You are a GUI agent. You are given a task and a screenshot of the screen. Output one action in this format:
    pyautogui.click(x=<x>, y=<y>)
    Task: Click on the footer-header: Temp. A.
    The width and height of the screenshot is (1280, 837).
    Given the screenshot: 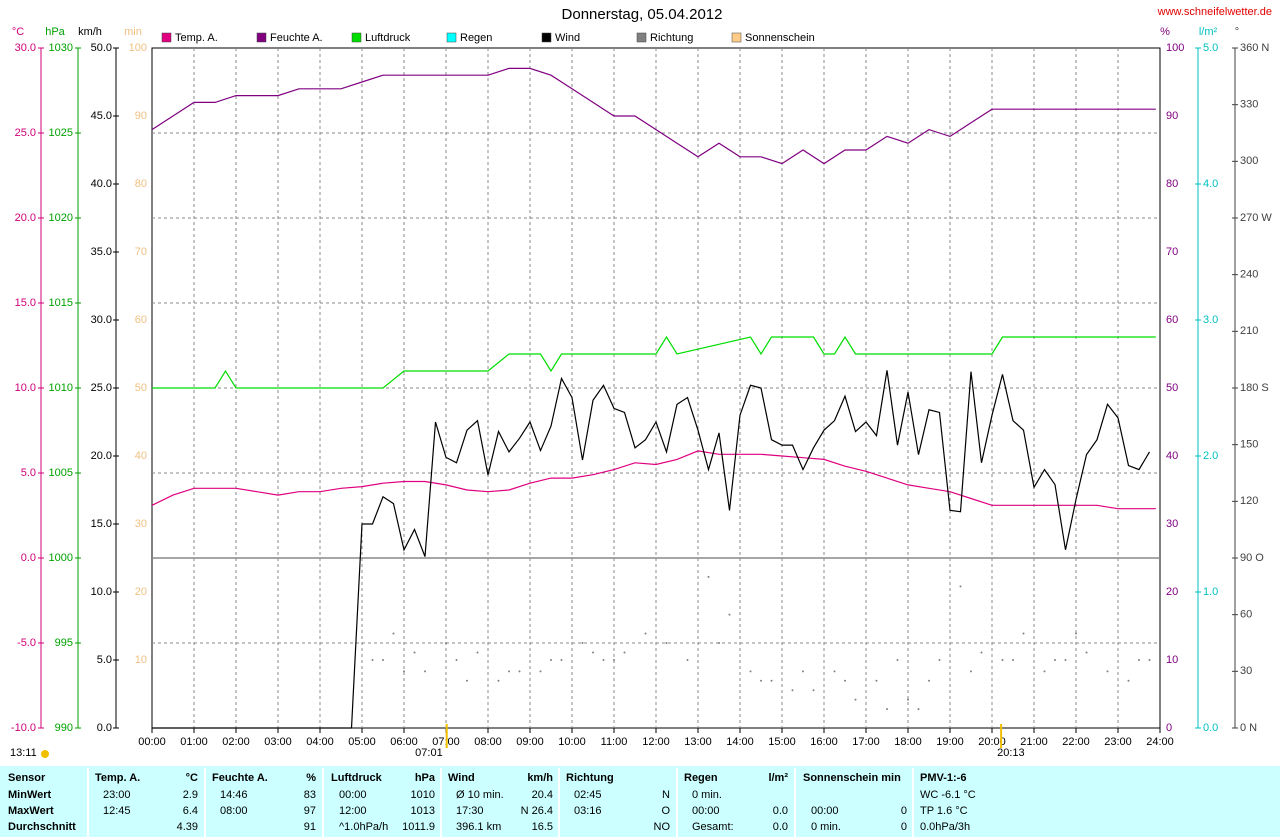 What is the action you would take?
    pyautogui.click(x=117, y=778)
    